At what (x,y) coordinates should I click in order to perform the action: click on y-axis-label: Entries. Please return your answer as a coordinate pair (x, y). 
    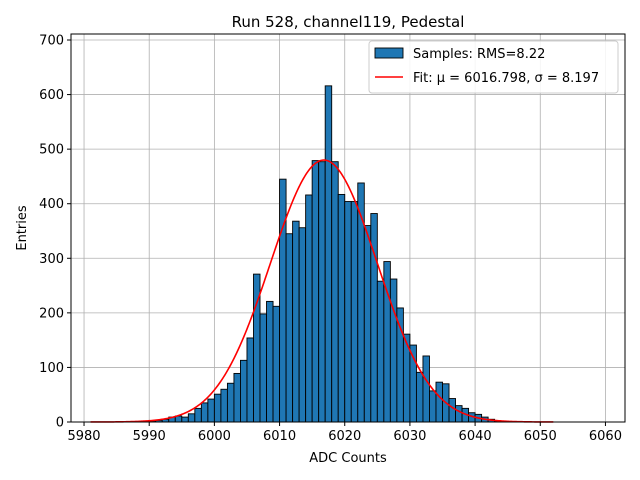
    Looking at the image, I should click on (22, 228).